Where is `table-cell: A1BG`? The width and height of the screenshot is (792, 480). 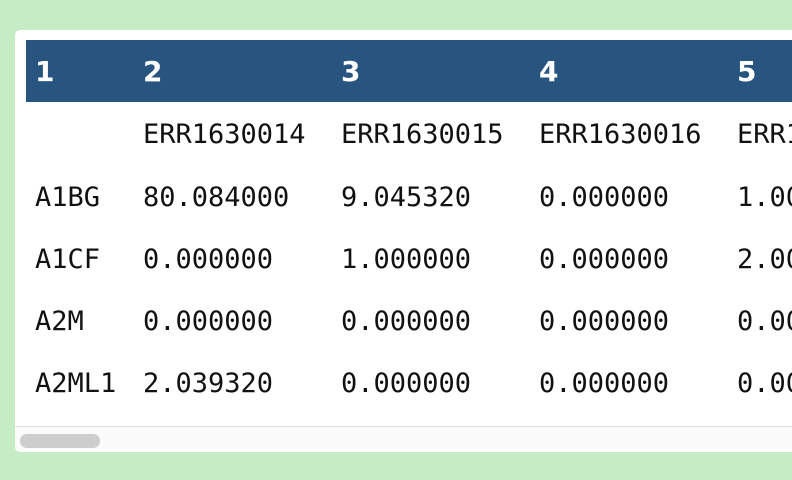 table-cell: A1BG is located at coordinates (68, 197).